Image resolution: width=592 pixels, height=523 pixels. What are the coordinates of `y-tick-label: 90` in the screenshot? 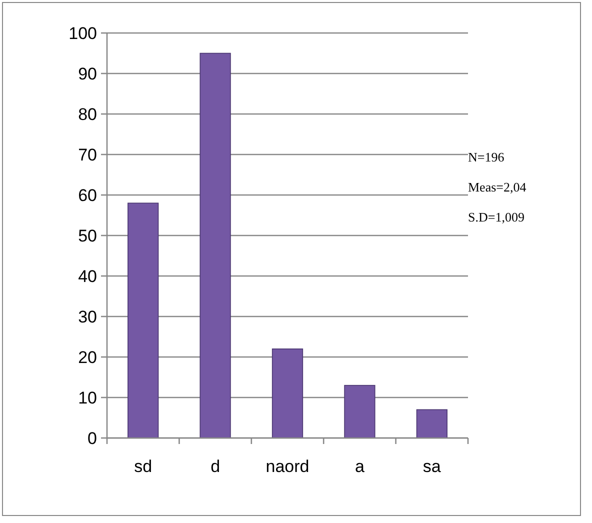 It's located at (87, 74).